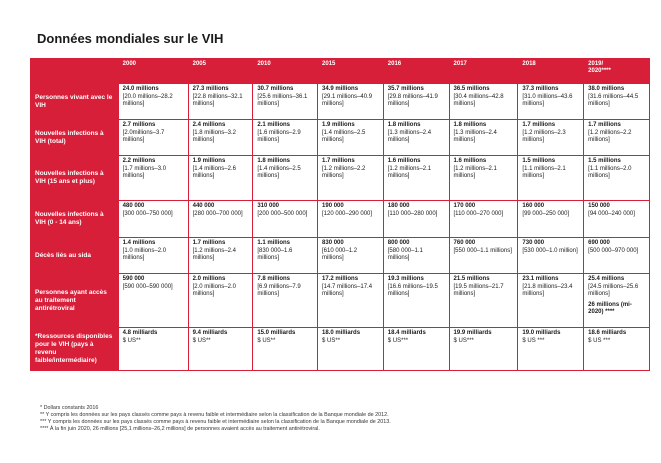 Image resolution: width=661 pixels, height=463 pixels. What do you see at coordinates (333, 243) in the screenshot?
I see `cell-value: 830 000` at bounding box center [333, 243].